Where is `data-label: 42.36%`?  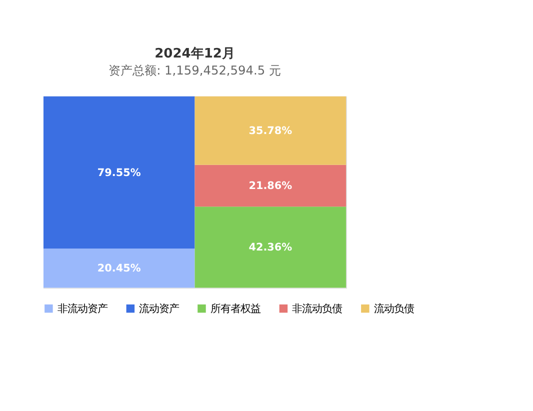 data-label: 42.36% is located at coordinates (270, 248).